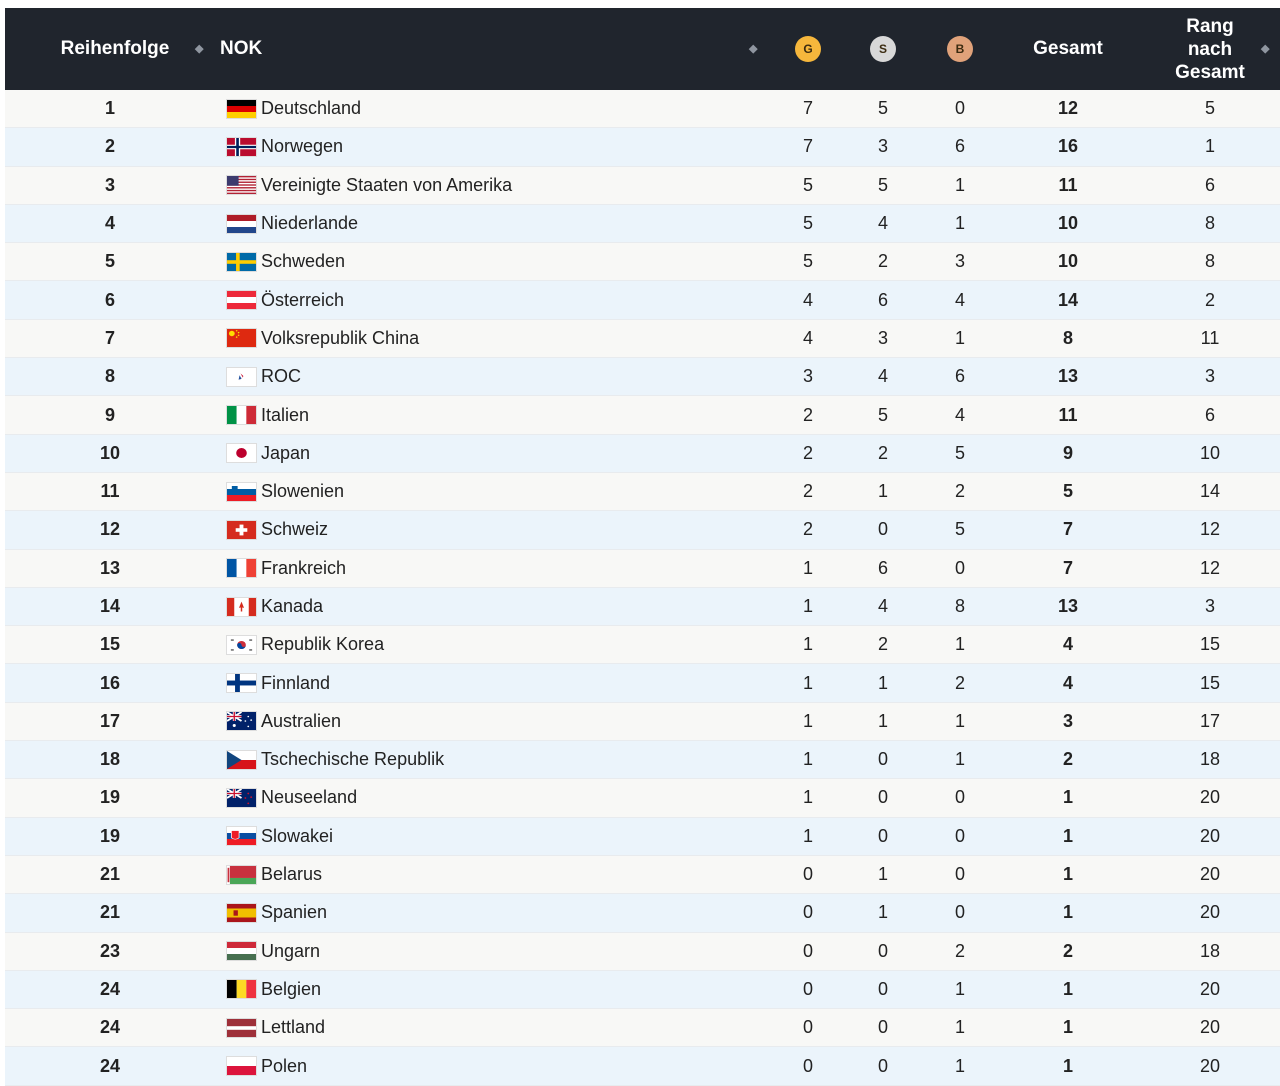 The height and width of the screenshot is (1086, 1280). Describe the element at coordinates (109, 146) in the screenshot. I see `rank-cell: 2` at that location.